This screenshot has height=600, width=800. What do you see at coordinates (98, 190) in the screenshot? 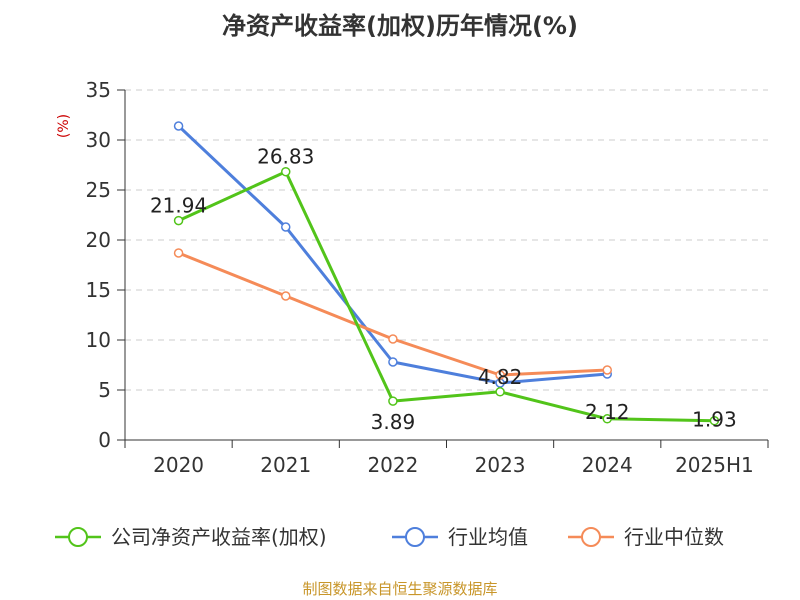
I see `y-tick-label: 25` at bounding box center [98, 190].